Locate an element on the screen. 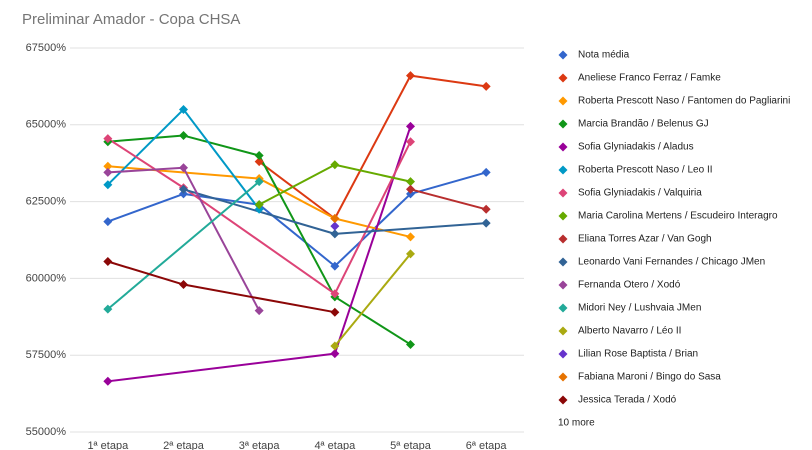 The image size is (812, 450). x-tick-label: 4ª etapa is located at coordinates (335, 445).